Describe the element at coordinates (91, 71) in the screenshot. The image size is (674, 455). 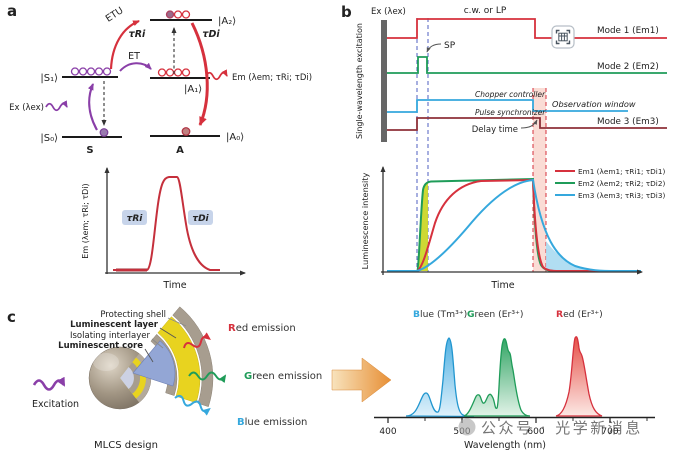
I see `s1-population` at that location.